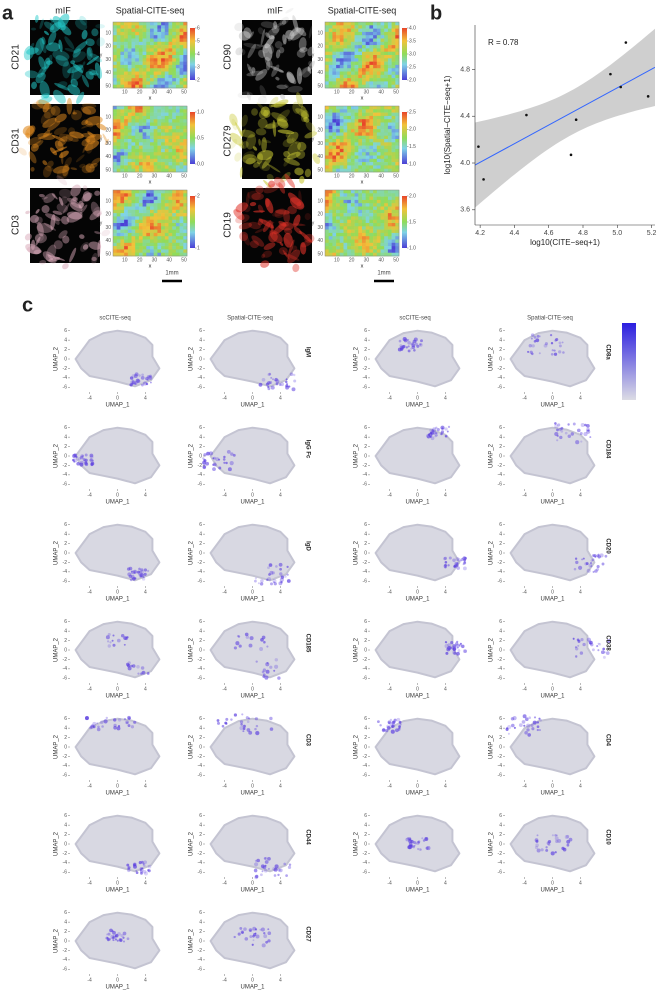 This screenshot has height=1007, width=658. I want to click on point, so click(648, 96).